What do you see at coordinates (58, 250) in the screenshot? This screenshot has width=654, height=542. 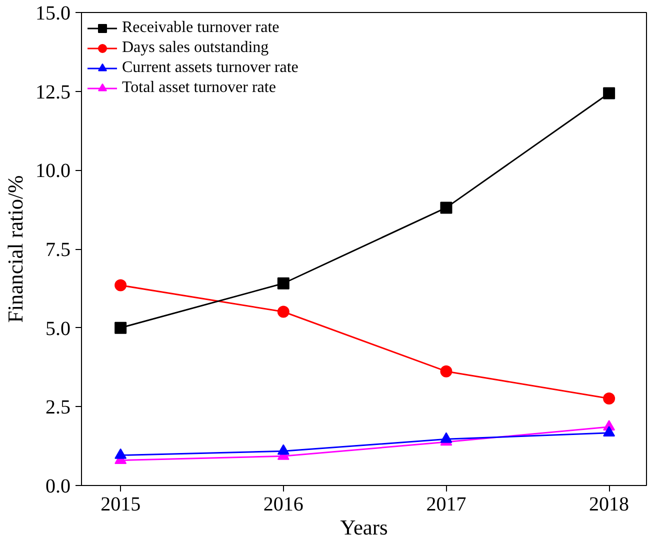 I see `y-tick-label: 7.5` at bounding box center [58, 250].